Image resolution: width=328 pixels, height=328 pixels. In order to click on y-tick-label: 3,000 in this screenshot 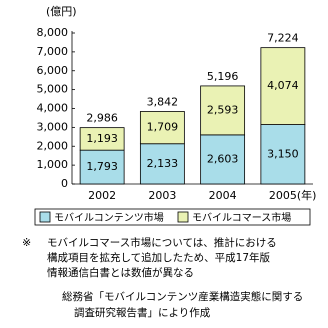, I will do `click(53, 126)`.